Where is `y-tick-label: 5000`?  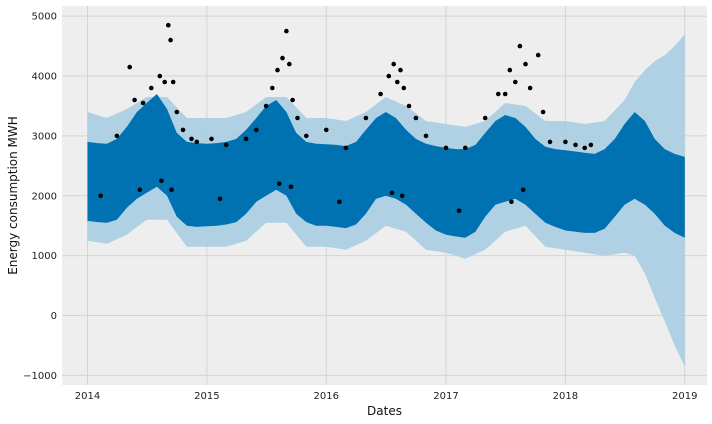
y-tick-label: 5000 is located at coordinates (44, 17).